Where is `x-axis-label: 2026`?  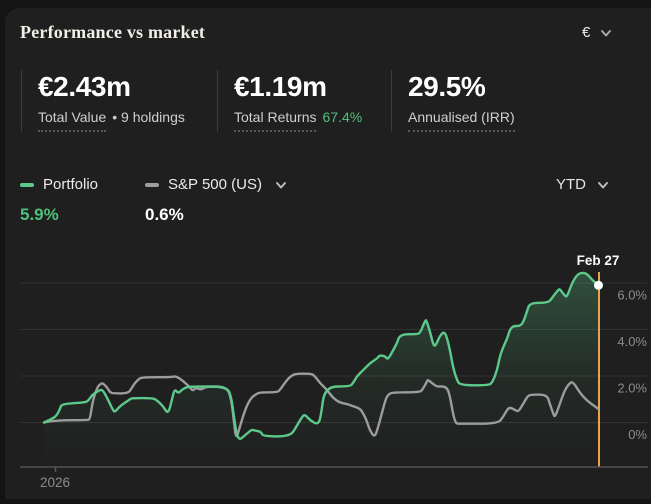
x-axis-label: 2026 is located at coordinates (55, 482).